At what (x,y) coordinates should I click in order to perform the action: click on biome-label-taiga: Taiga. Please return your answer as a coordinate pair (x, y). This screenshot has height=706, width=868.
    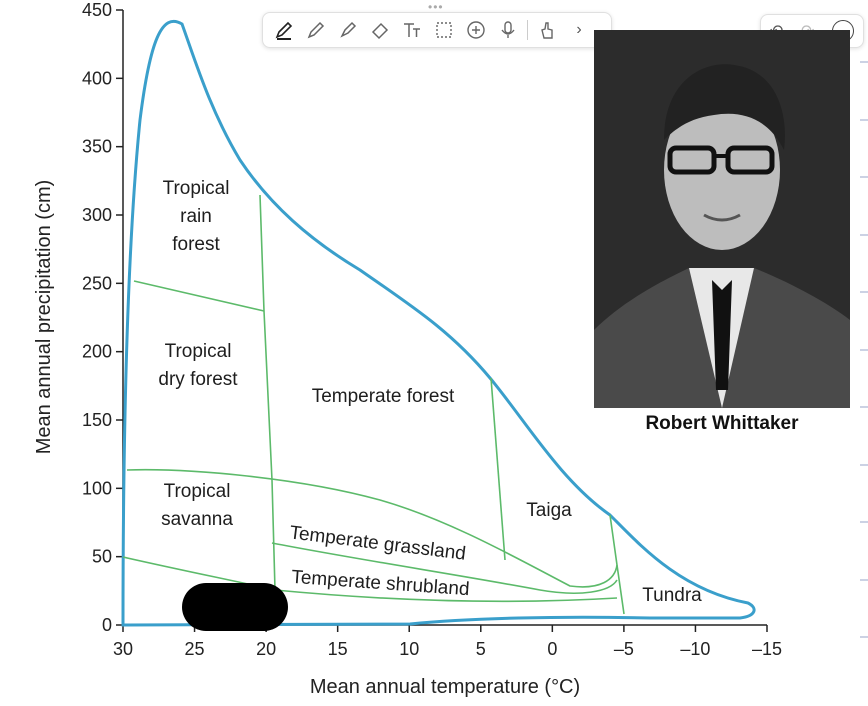
    Looking at the image, I should click on (549, 510).